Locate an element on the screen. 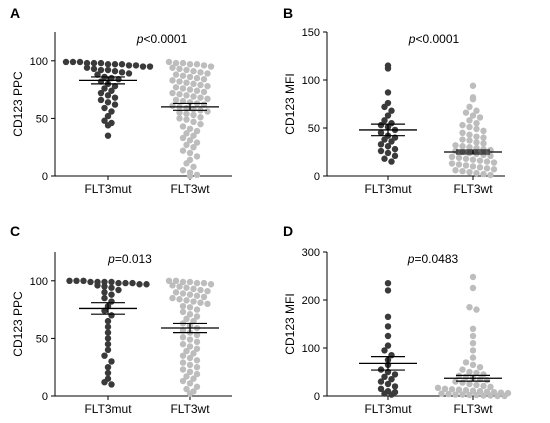 This screenshot has width=550, height=423. x-category-label: FLT3wt is located at coordinates (190, 409).